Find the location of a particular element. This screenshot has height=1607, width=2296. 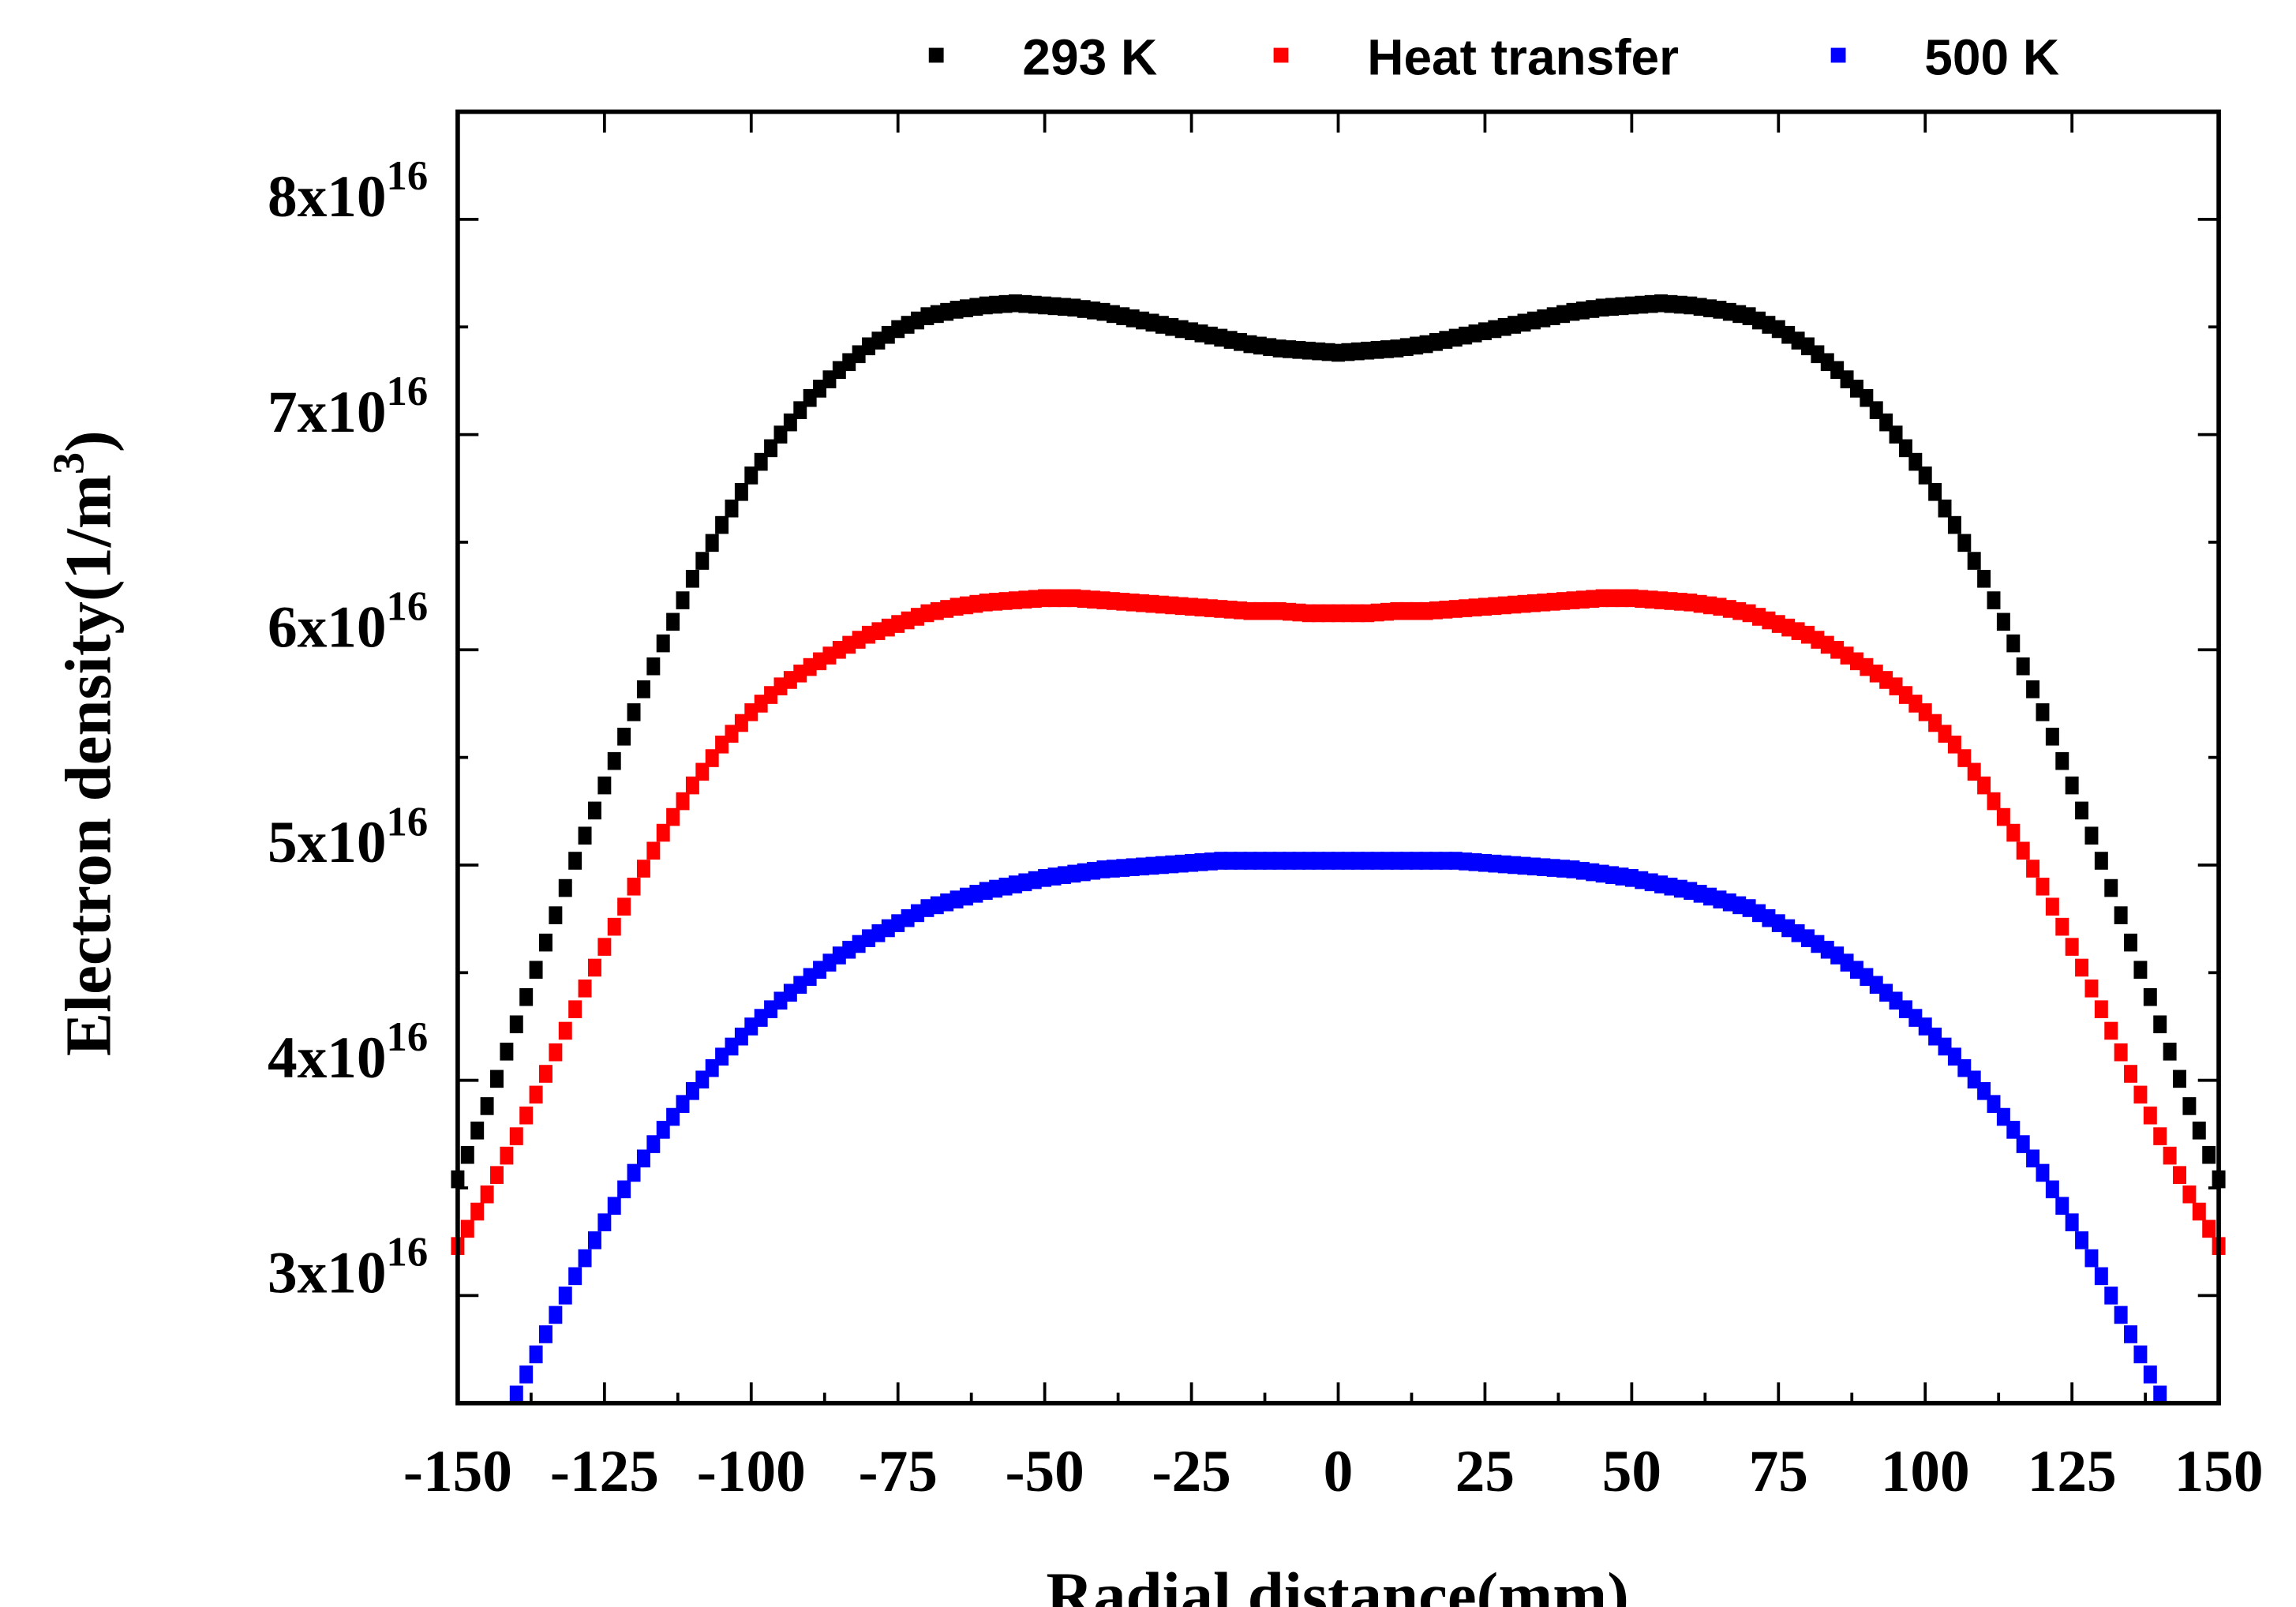

legend-label: 293 K is located at coordinates (1089, 56).